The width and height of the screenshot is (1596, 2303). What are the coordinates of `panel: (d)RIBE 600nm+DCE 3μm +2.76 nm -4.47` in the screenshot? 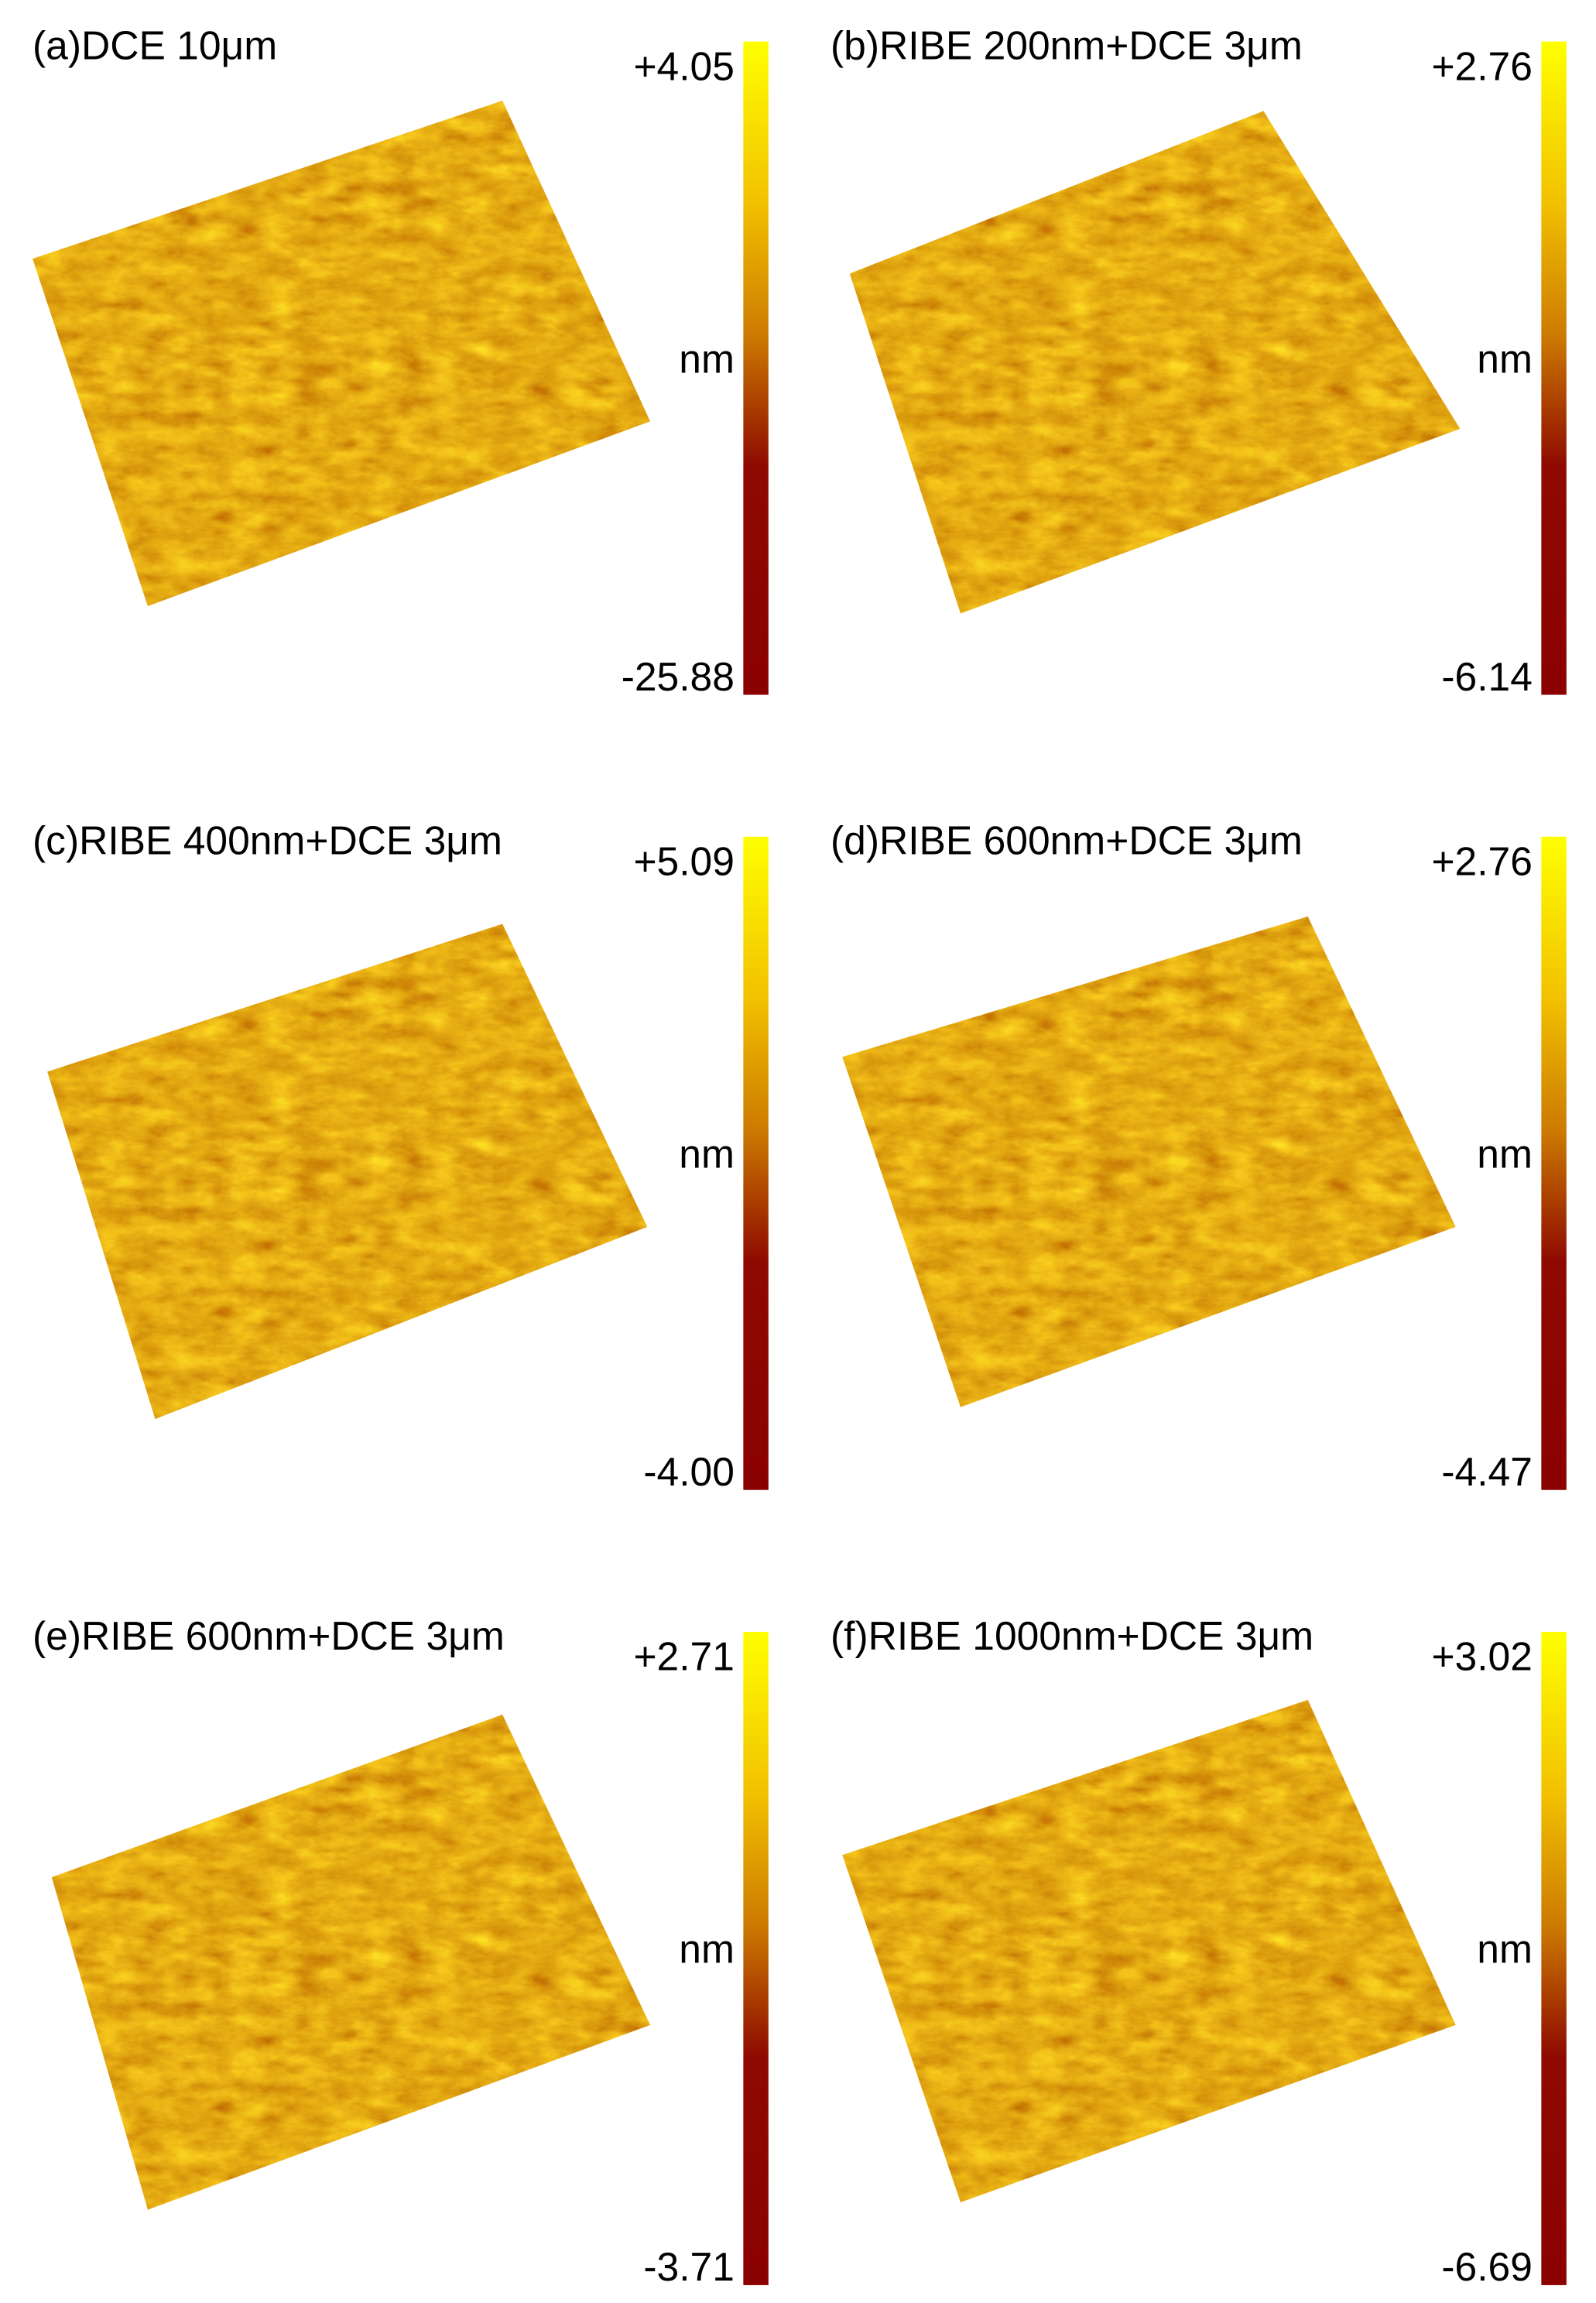 It's located at (1199, 1156).